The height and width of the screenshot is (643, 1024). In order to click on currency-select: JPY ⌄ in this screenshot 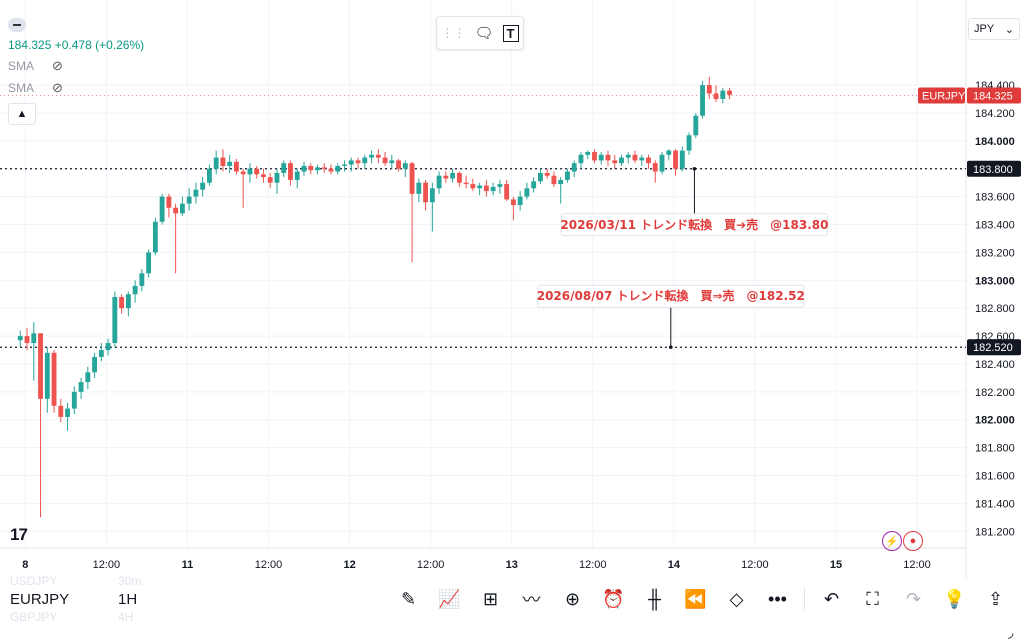, I will do `click(994, 29)`.